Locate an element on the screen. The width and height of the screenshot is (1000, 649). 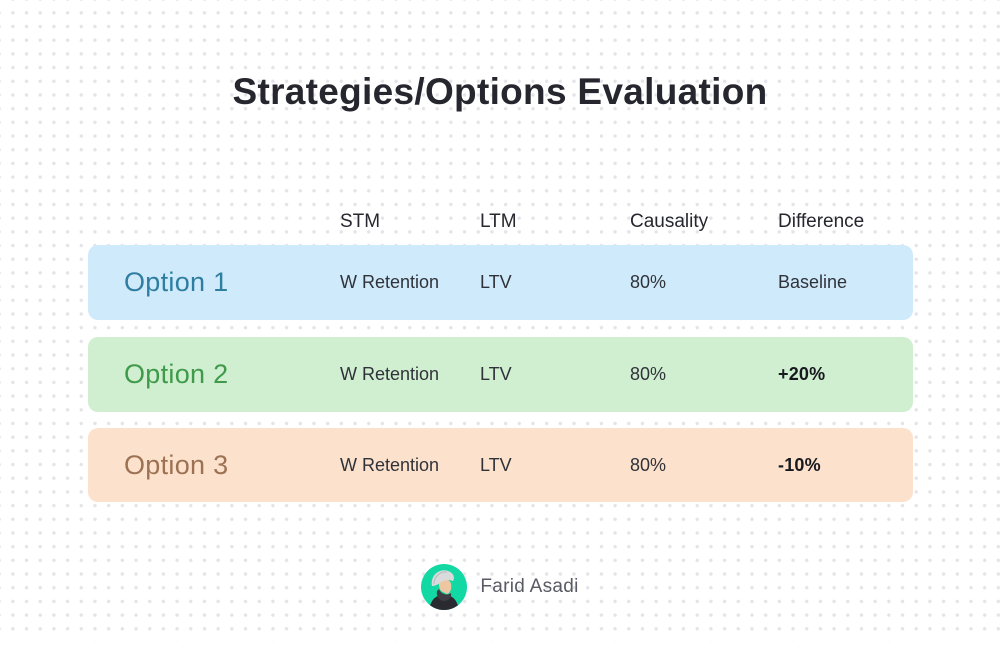
option-3-stm: W Retention is located at coordinates (390, 464).